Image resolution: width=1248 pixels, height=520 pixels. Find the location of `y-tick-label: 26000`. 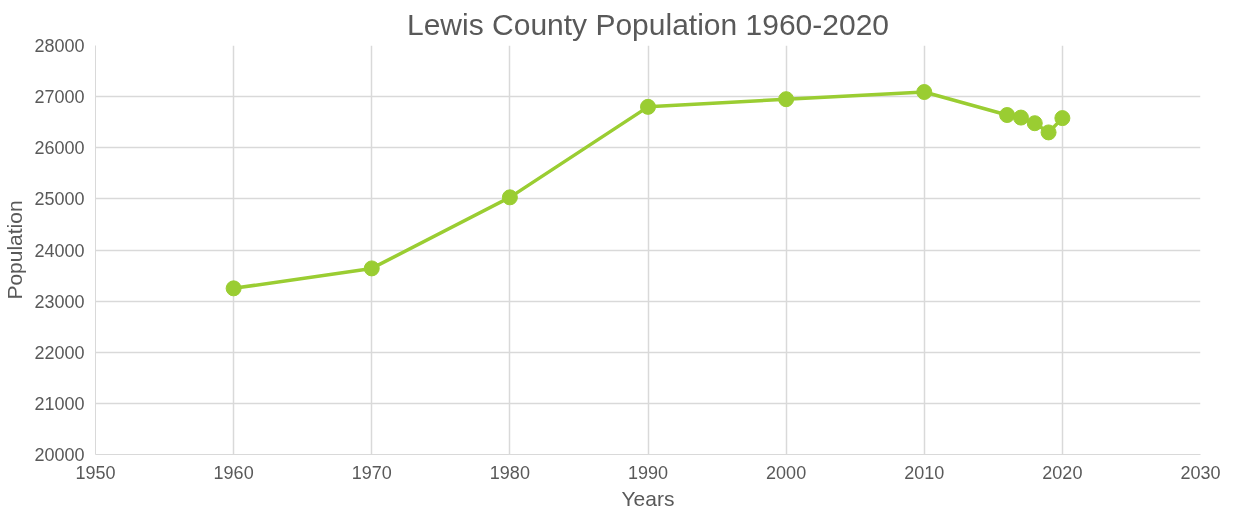

y-tick-label: 26000 is located at coordinates (59, 148).